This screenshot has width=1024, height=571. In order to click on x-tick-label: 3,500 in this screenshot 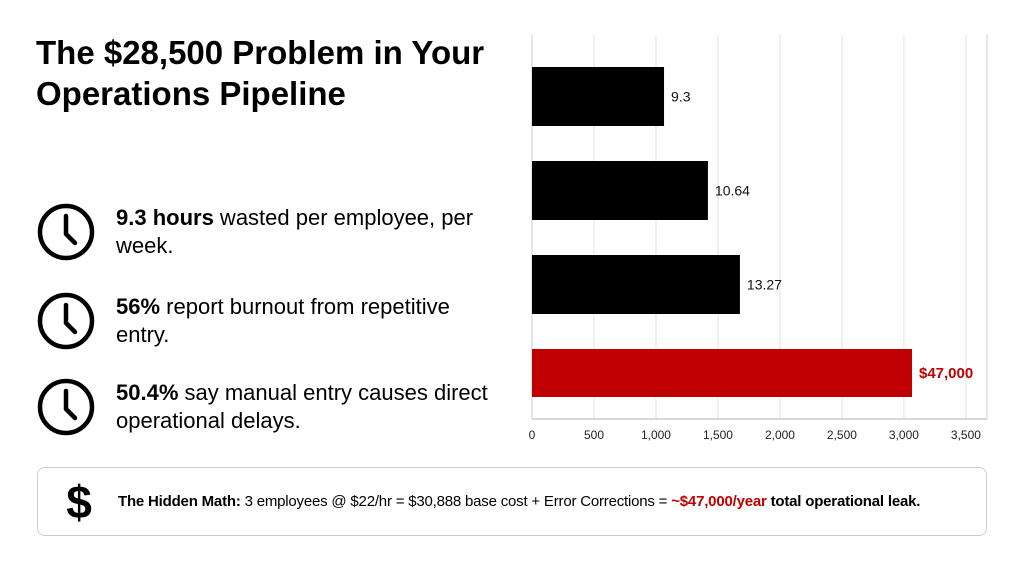, I will do `click(966, 435)`.